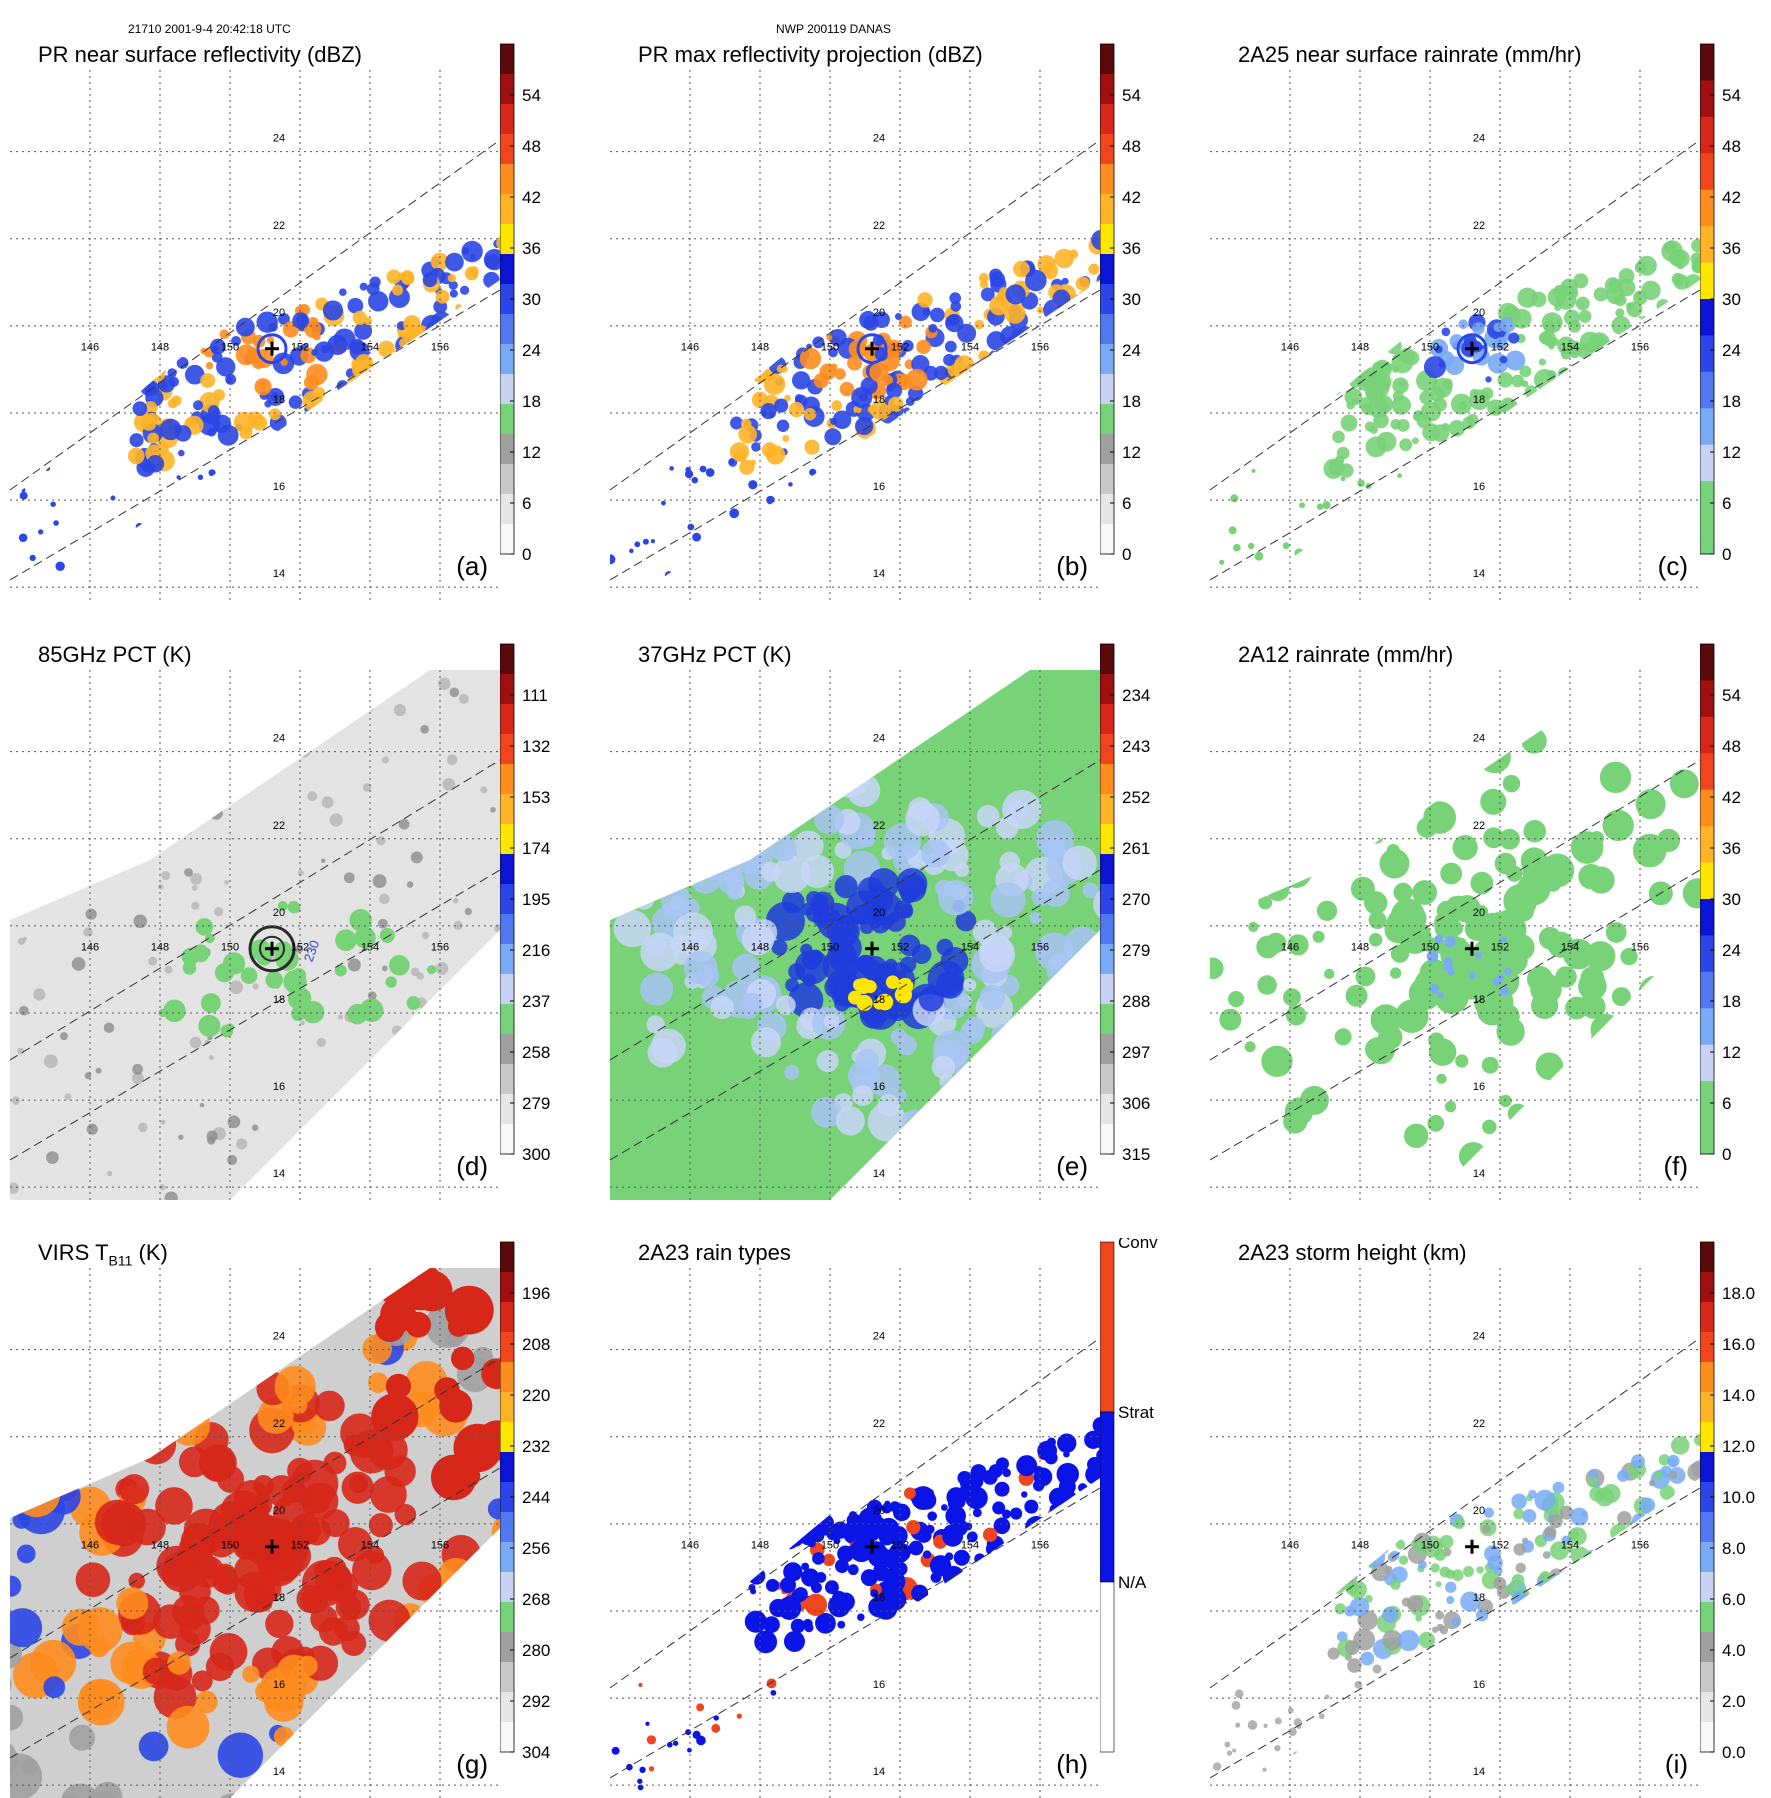  I want to click on colorbar-tick-label: 6, so click(1126, 503).